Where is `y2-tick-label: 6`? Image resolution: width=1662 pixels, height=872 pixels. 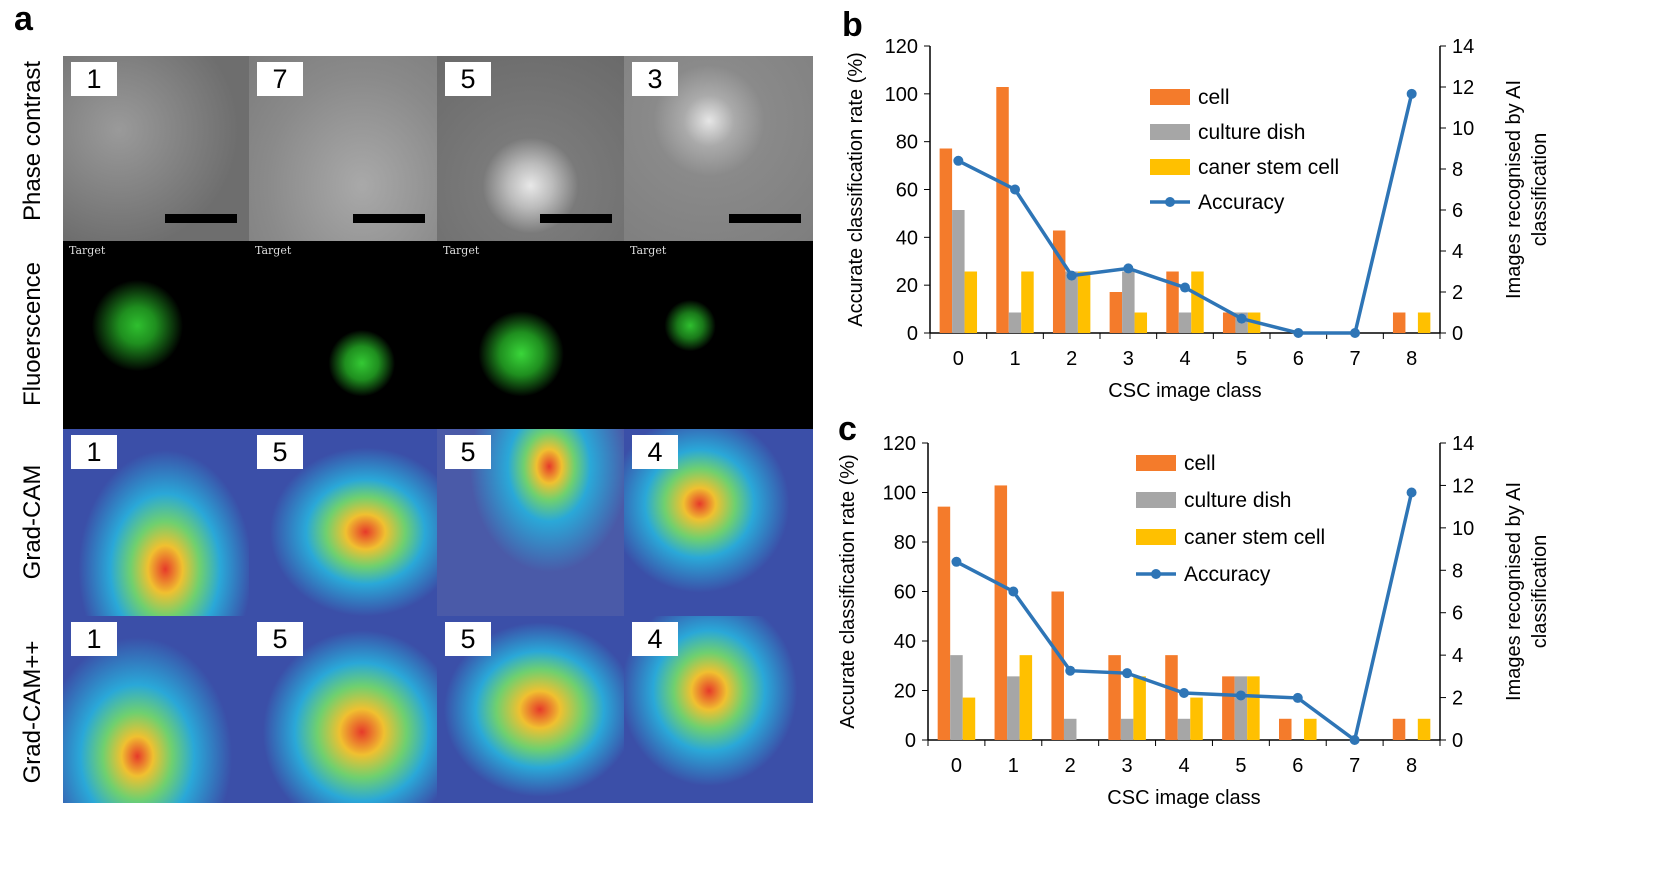
y2-tick-label: 6 is located at coordinates (1457, 614).